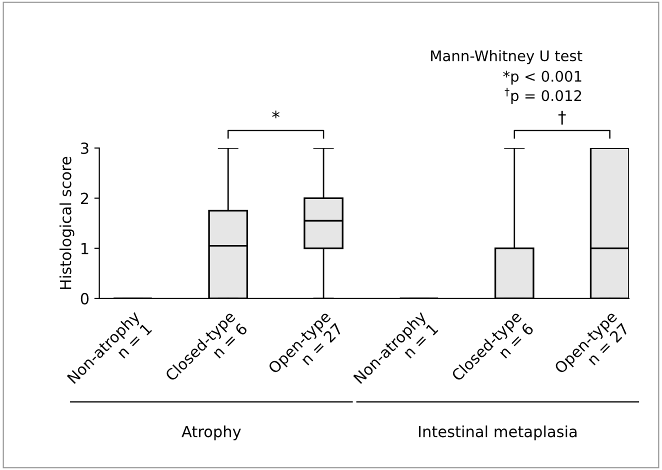 Image resolution: width=662 pixels, height=470 pixels. I want to click on text: Intestinal metaplasia, so click(497, 432).